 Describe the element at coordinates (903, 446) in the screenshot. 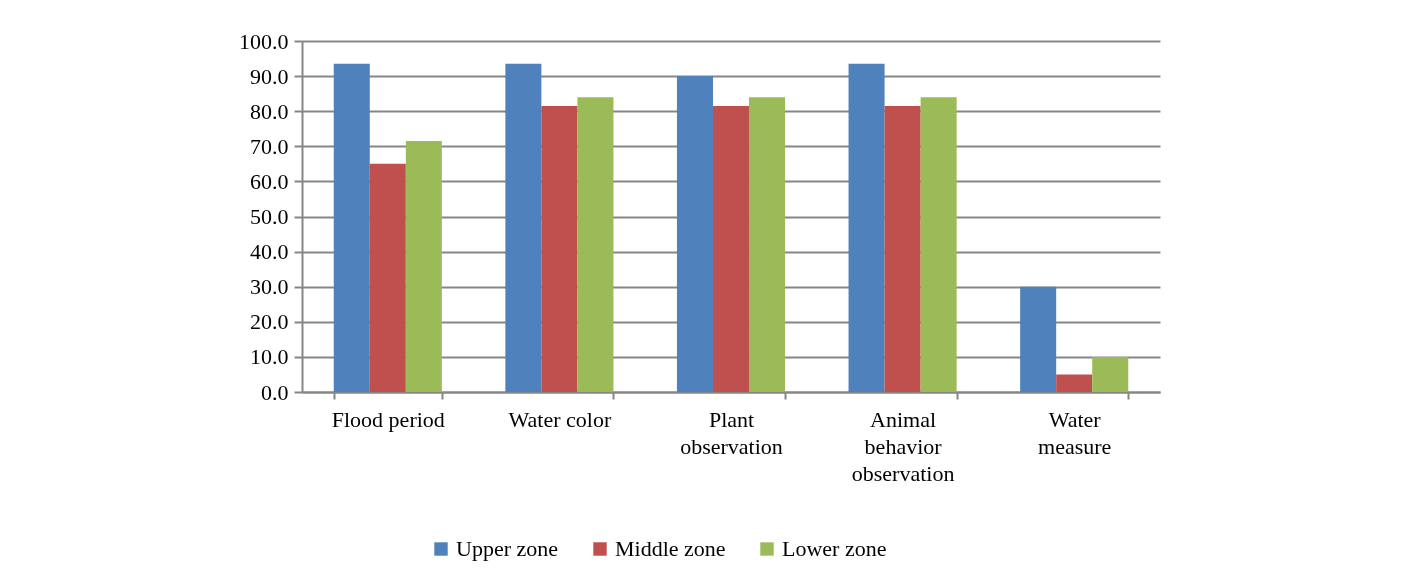

I see `x-tick-label: Animal behavior observation` at that location.